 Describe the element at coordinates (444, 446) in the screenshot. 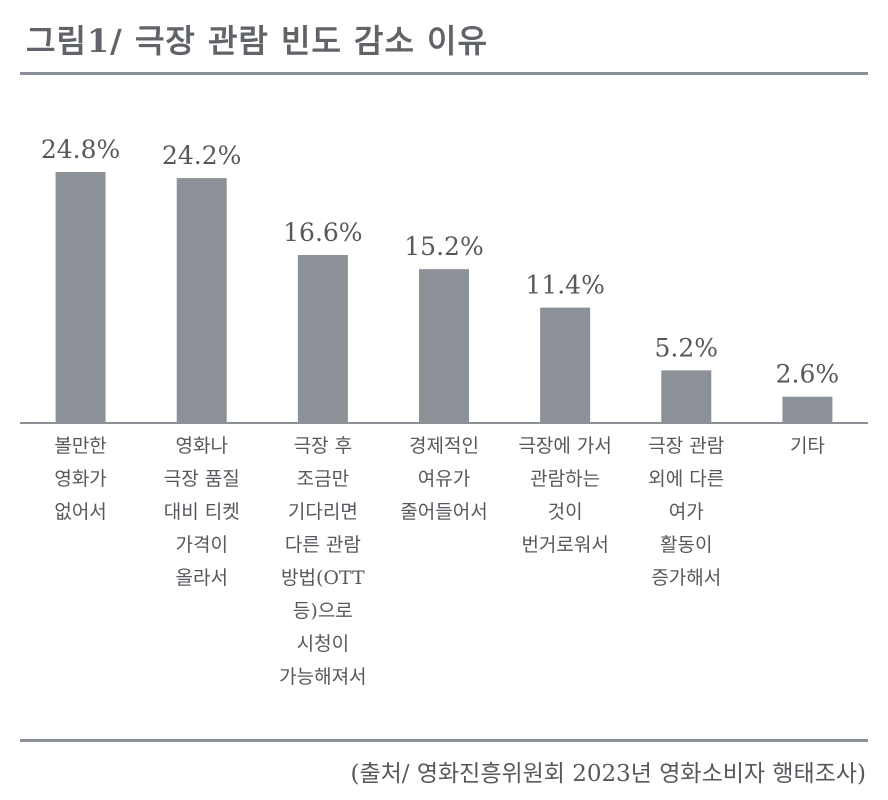

I see `category-label: 경제적인` at that location.